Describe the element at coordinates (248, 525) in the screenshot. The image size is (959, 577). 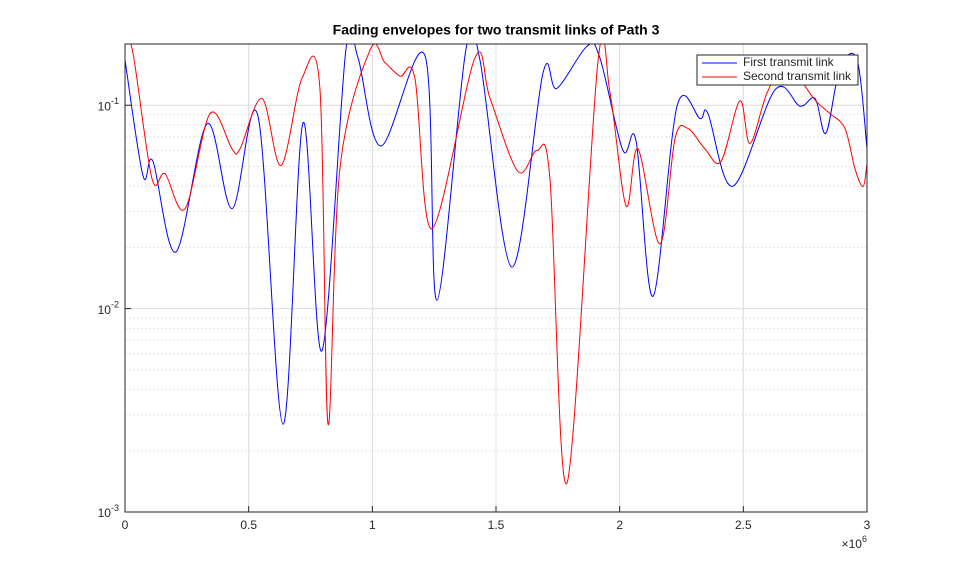
I see `x-tick-label: 0.5` at that location.